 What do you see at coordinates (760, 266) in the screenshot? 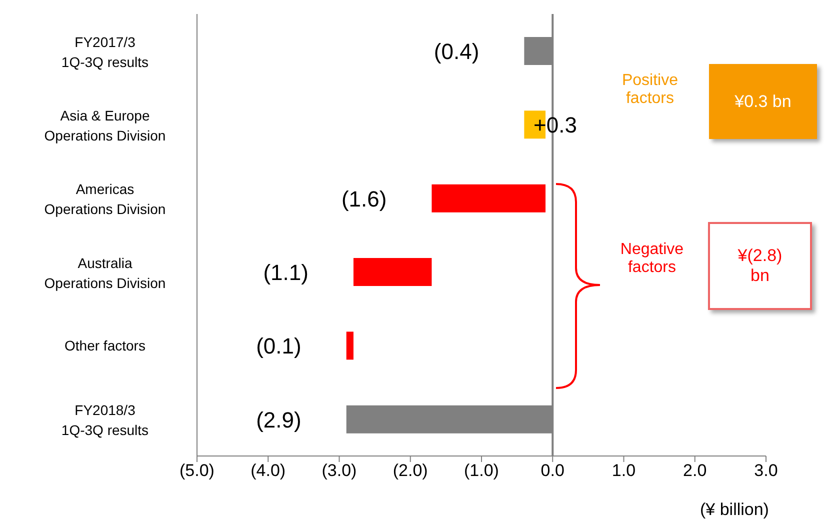
I see `annotation: ¥(2.8) bn` at bounding box center [760, 266].